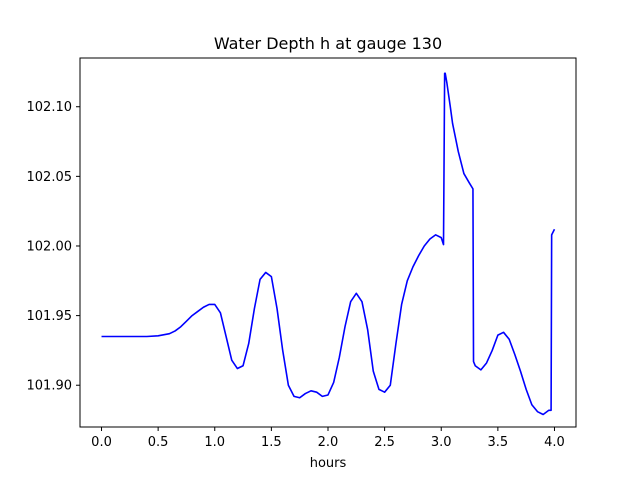 The image size is (640, 480). What do you see at coordinates (441, 442) in the screenshot?
I see `x-tick-label: 3.0` at bounding box center [441, 442].